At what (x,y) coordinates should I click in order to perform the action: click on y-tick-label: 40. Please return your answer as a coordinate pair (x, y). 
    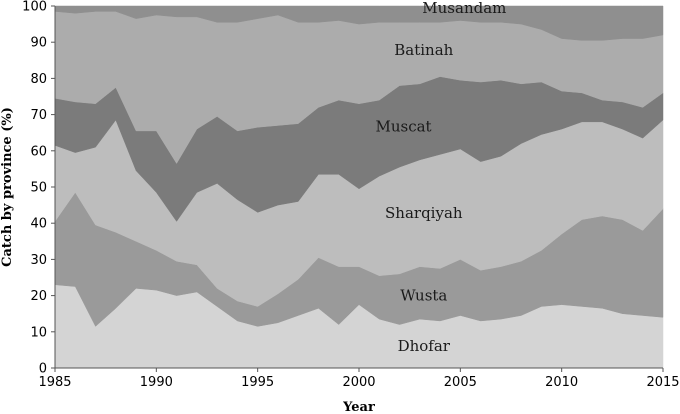
    Looking at the image, I should click on (38, 224).